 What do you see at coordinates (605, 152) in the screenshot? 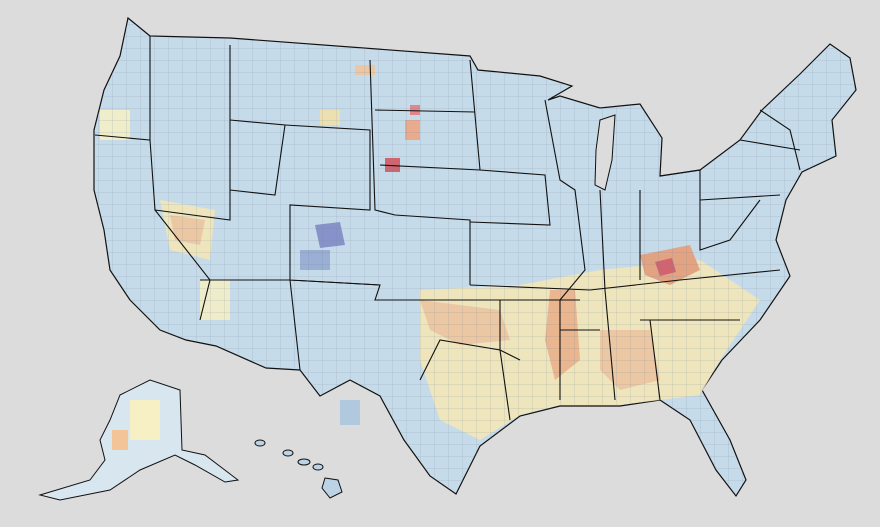
I see `lake-michigan` at bounding box center [605, 152].